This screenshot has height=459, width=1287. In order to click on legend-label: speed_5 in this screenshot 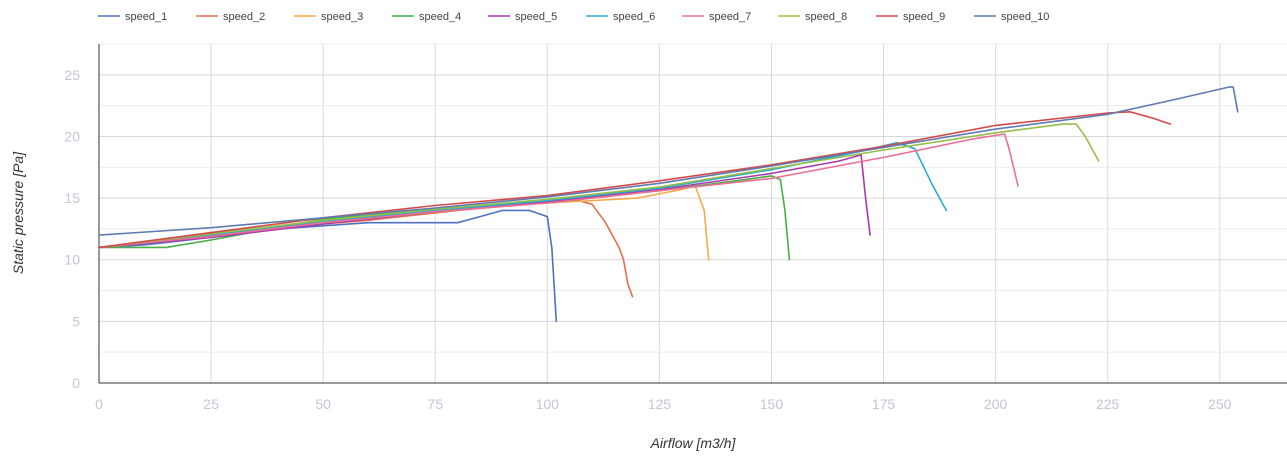, I will do `click(536, 17)`.